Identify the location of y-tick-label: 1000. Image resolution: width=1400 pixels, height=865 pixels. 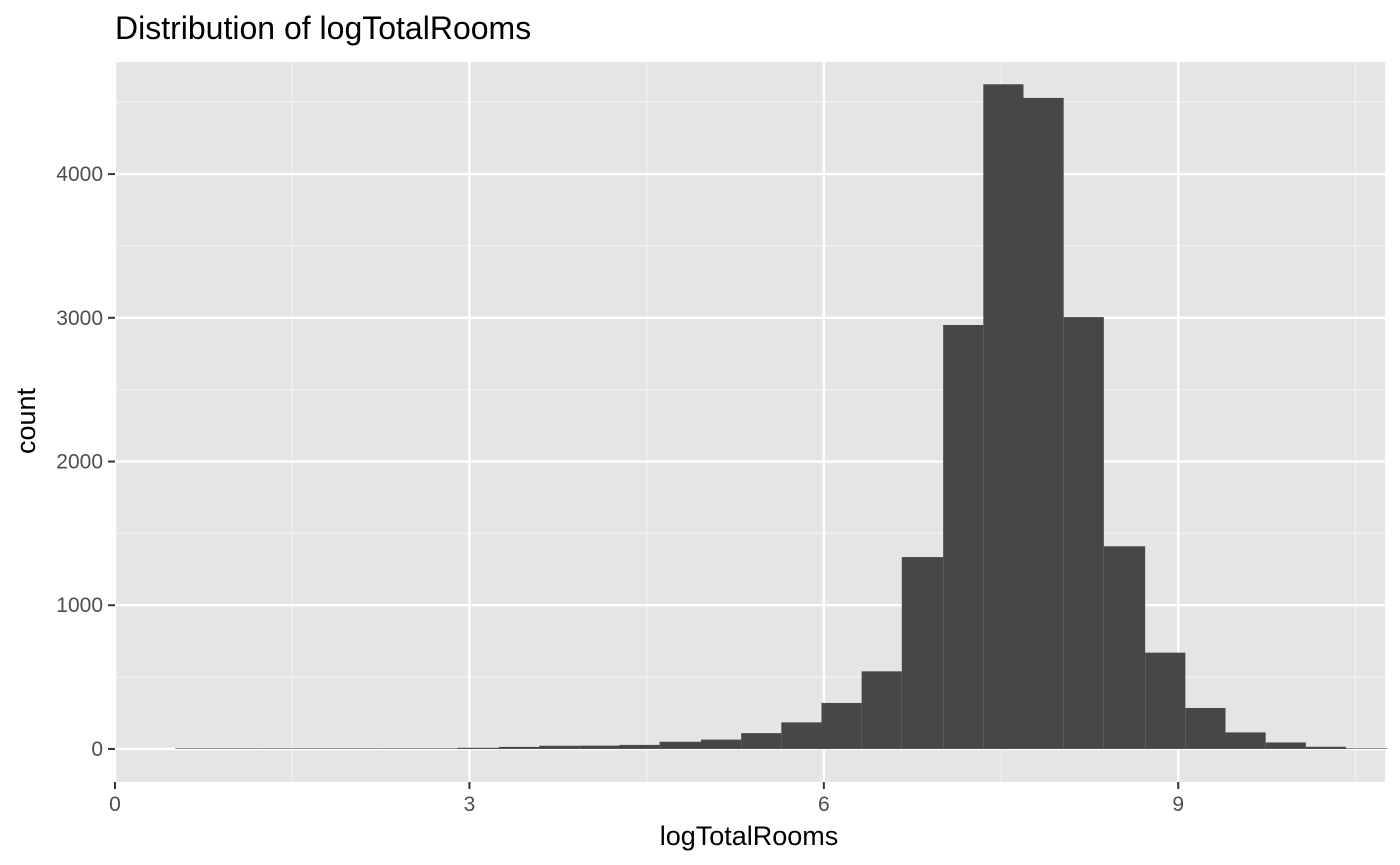
(79, 605).